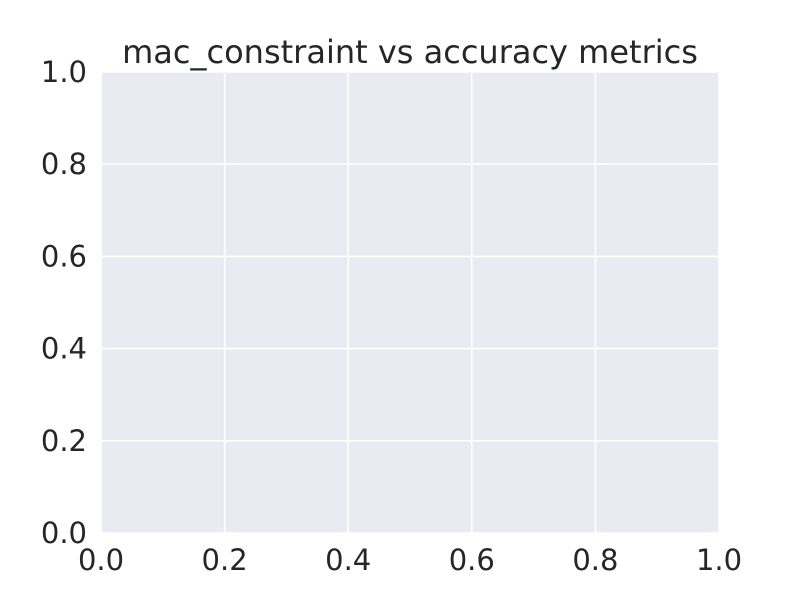 Image resolution: width=800 pixels, height=600 pixels. I want to click on y-tick-label: 0.2, so click(64, 441).